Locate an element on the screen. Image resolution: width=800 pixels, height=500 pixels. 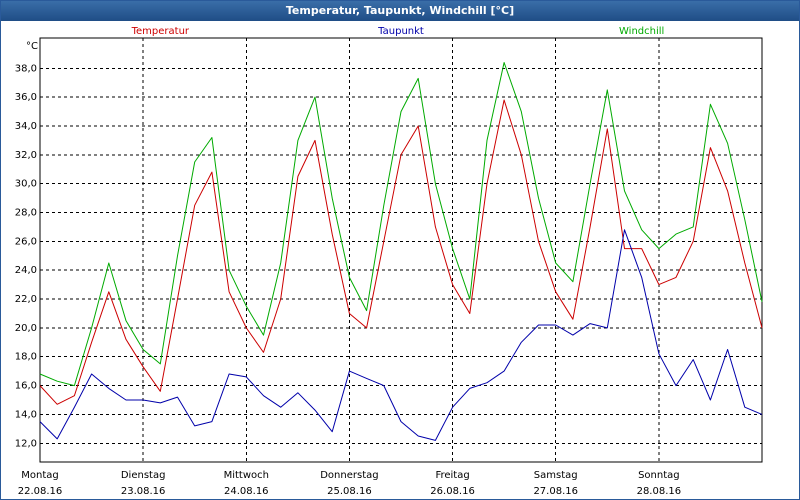
x-tick-label: Dienstag is located at coordinates (143, 475).